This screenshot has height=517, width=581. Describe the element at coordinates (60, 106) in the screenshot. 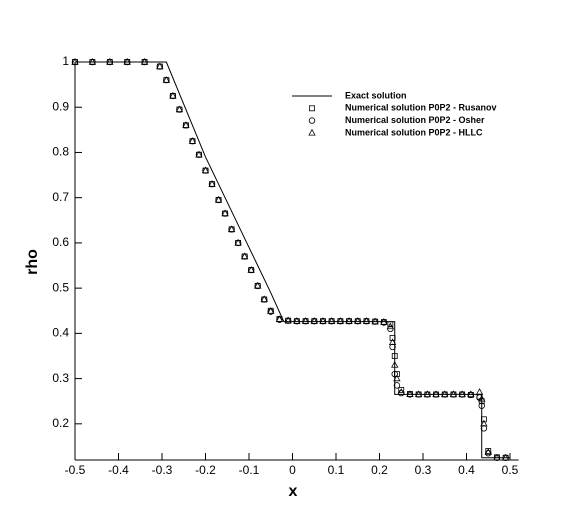

I see `y-tick-label: 0.9` at that location.